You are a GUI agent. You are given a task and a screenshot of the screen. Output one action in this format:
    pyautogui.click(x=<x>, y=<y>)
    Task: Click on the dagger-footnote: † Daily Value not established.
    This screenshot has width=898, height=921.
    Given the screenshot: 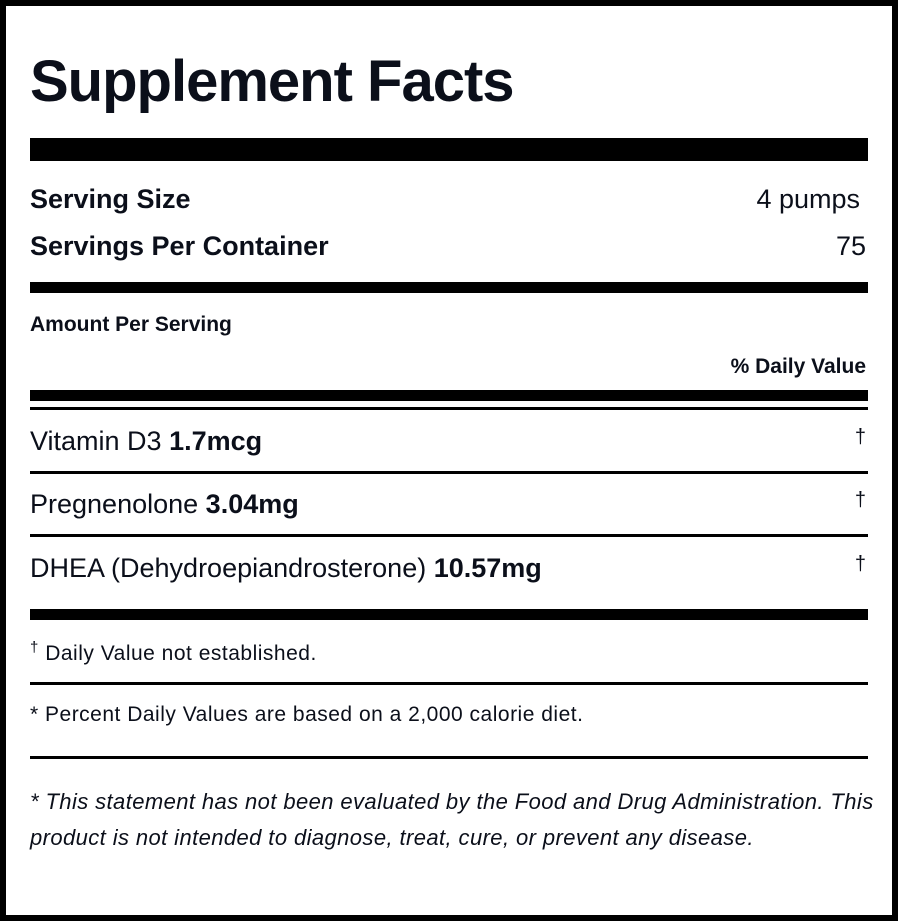 What is the action you would take?
    pyautogui.click(x=173, y=652)
    